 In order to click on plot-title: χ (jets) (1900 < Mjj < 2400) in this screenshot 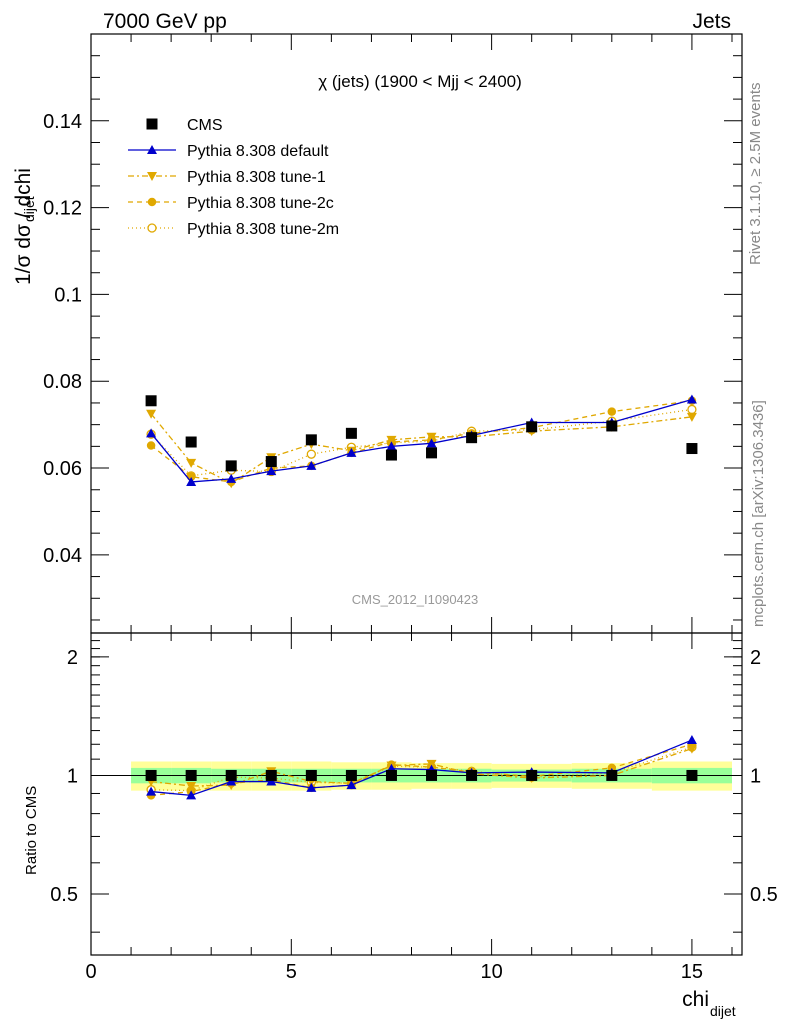, I will do `click(420, 81)`.